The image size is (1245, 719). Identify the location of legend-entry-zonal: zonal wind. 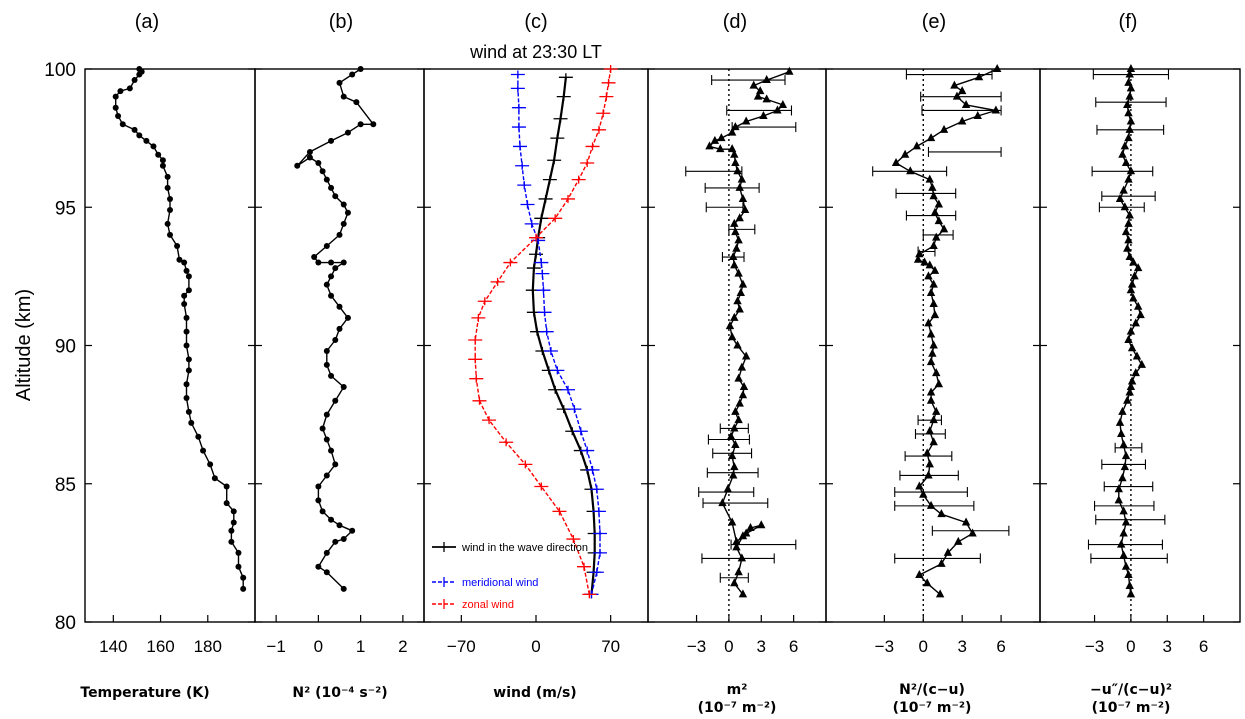
(473, 605).